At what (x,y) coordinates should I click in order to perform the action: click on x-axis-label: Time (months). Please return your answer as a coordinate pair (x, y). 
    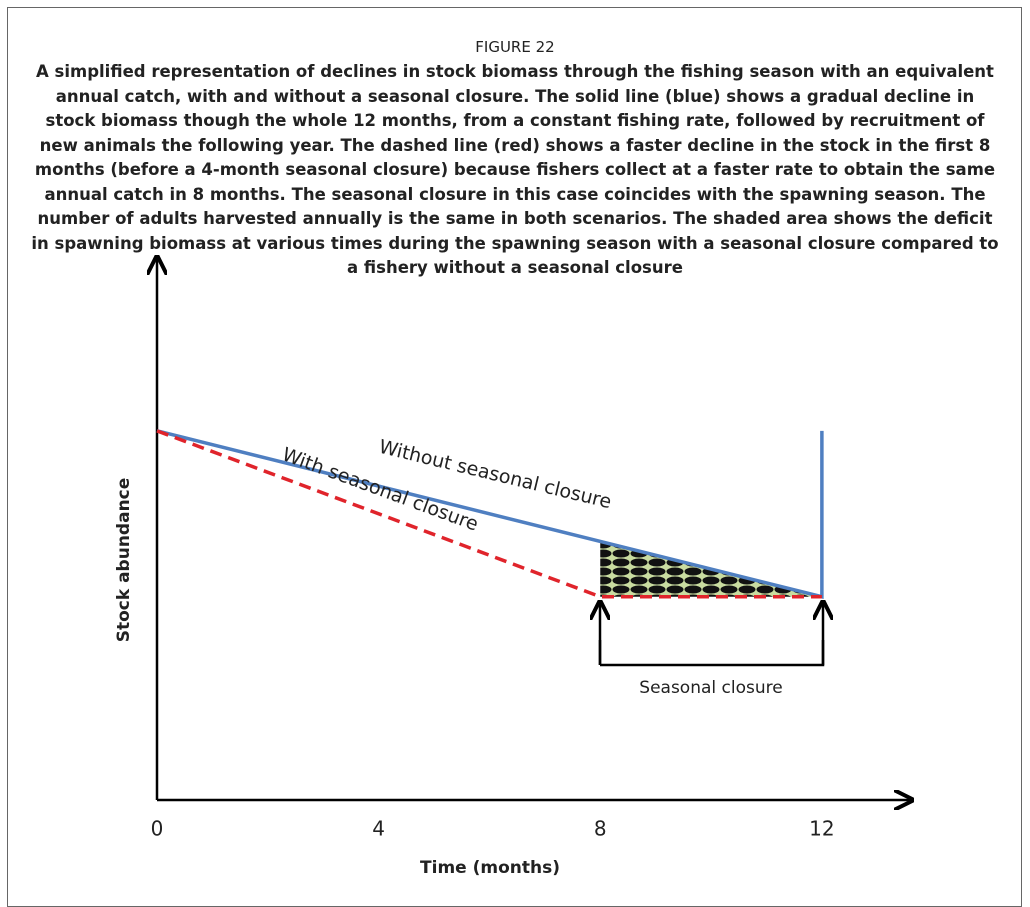
    Looking at the image, I should click on (490, 868).